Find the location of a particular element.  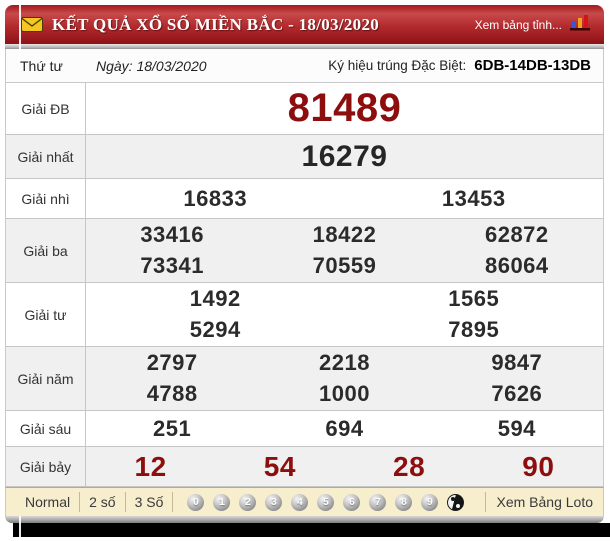

prize-number: 4788 is located at coordinates (172, 394).